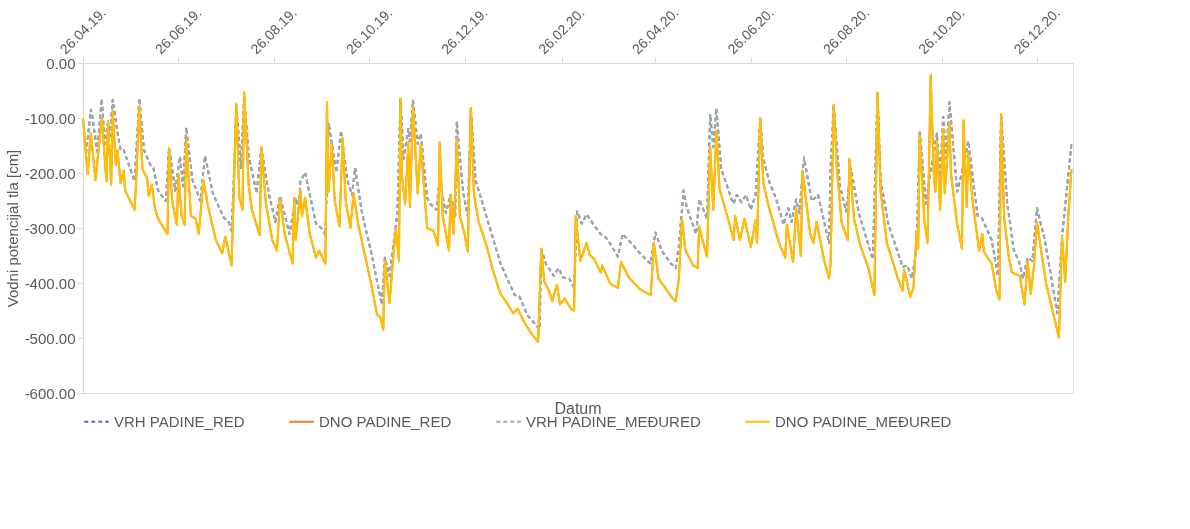 The image size is (1190, 529). What do you see at coordinates (863, 421) in the screenshot?
I see `legend-label: DNO PADINE_MEĐURED` at bounding box center [863, 421].